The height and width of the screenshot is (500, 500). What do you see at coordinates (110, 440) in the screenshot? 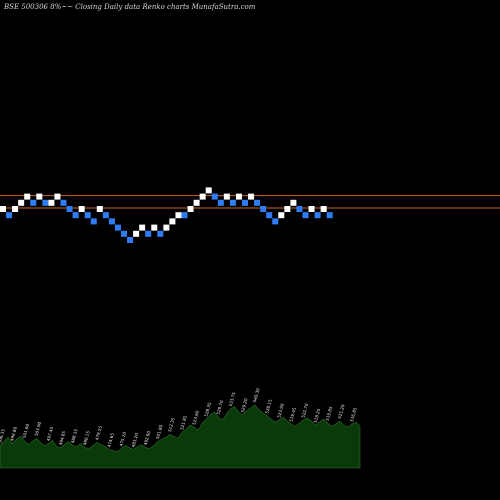
I see `volume-label: 474.65` at bounding box center [110, 440].